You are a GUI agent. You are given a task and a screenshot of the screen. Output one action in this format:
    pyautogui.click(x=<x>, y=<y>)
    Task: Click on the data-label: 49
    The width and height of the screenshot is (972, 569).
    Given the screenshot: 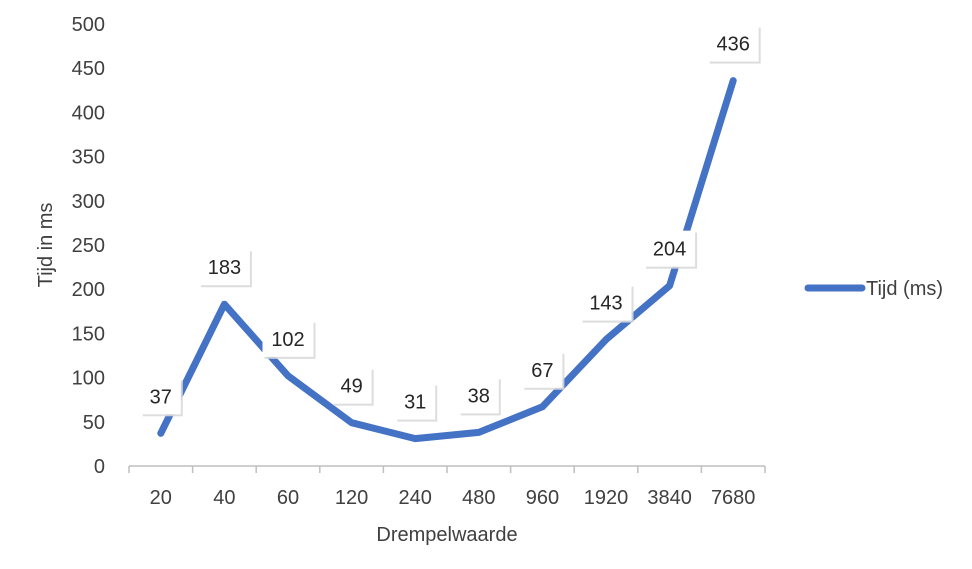 What is the action you would take?
    pyautogui.click(x=352, y=386)
    